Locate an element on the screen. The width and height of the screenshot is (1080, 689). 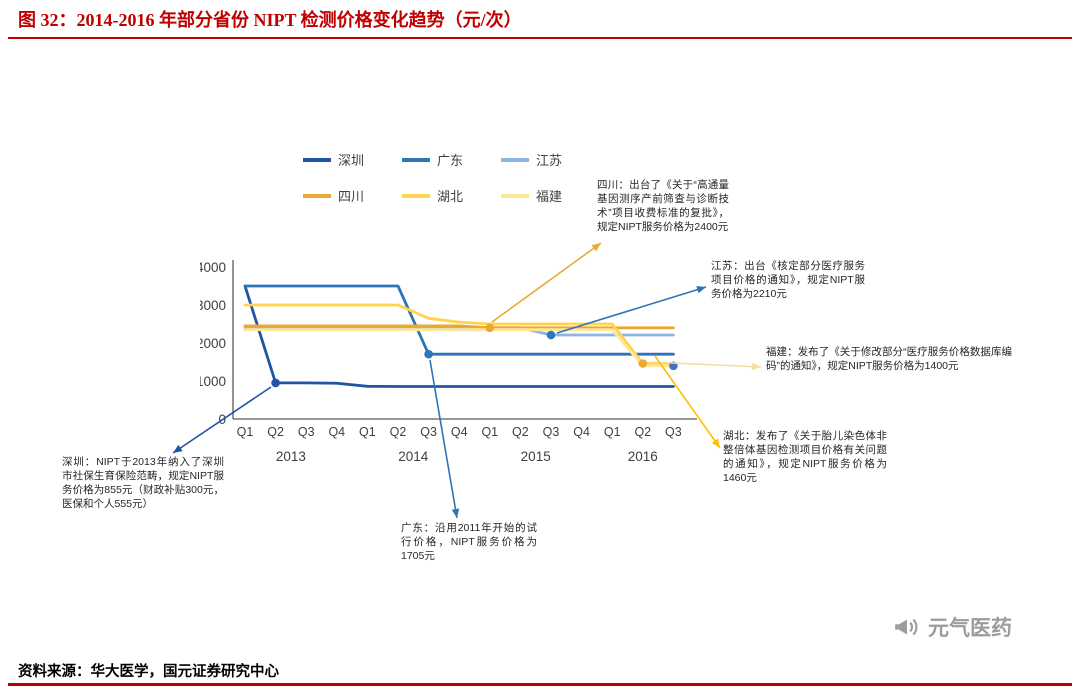
legend-swatch-hubei is located at coordinates (416, 195).